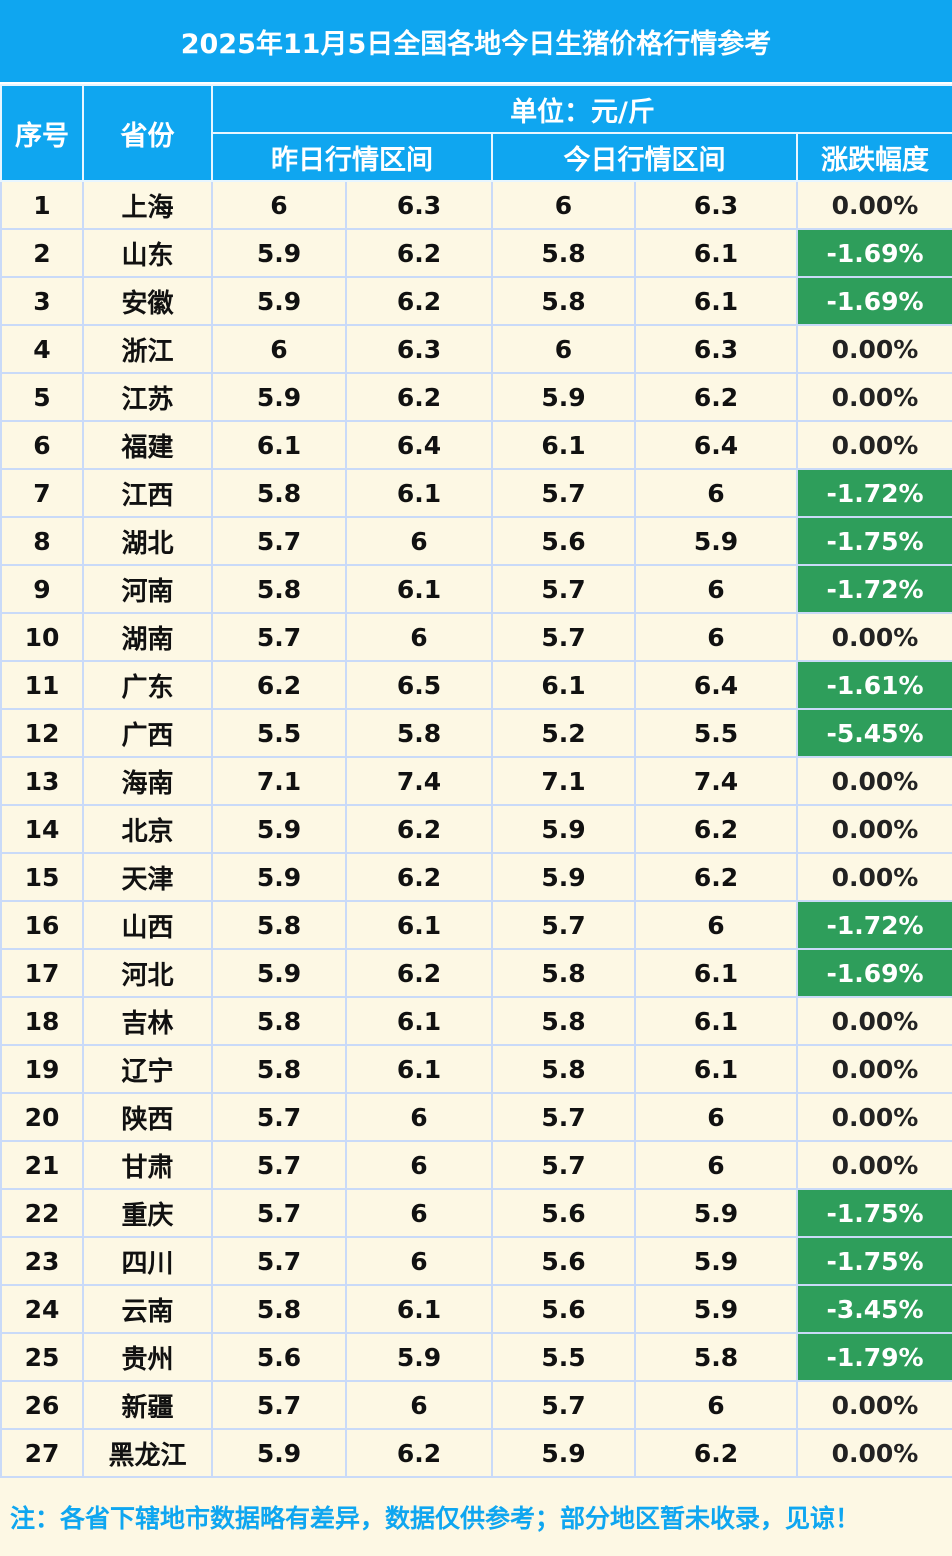 This screenshot has height=1556, width=952. Describe the element at coordinates (147, 301) in the screenshot. I see `cell-province: 安徽` at that location.